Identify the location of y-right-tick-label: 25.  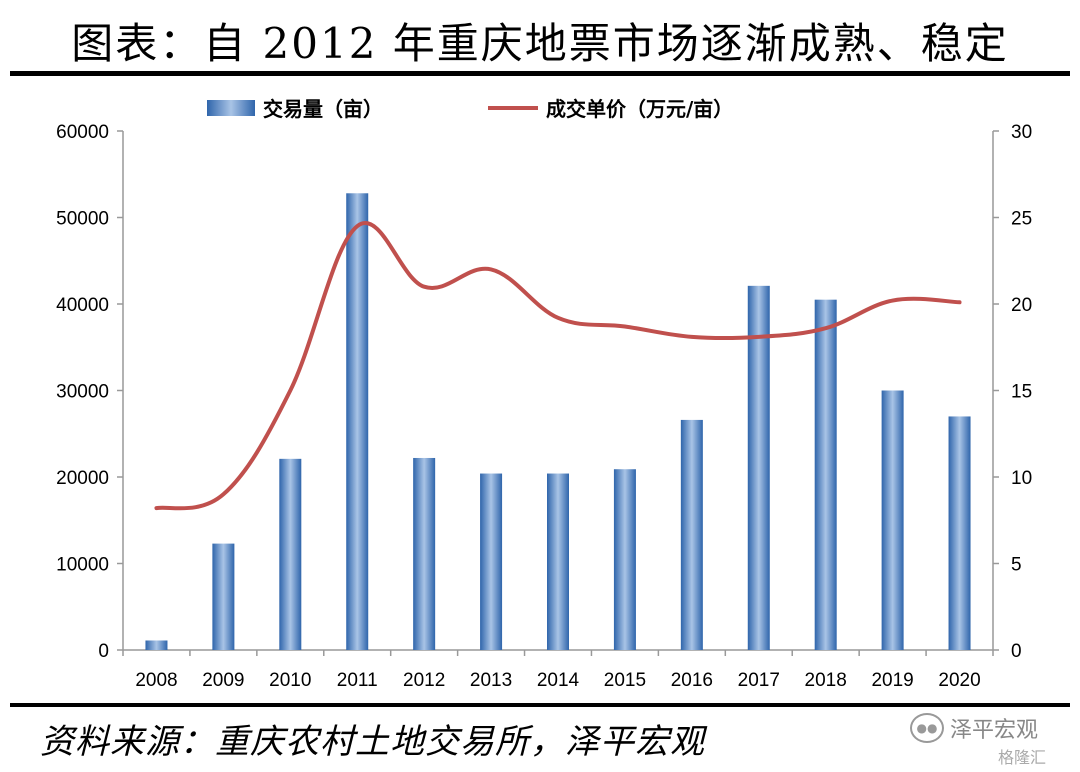
(1021, 219).